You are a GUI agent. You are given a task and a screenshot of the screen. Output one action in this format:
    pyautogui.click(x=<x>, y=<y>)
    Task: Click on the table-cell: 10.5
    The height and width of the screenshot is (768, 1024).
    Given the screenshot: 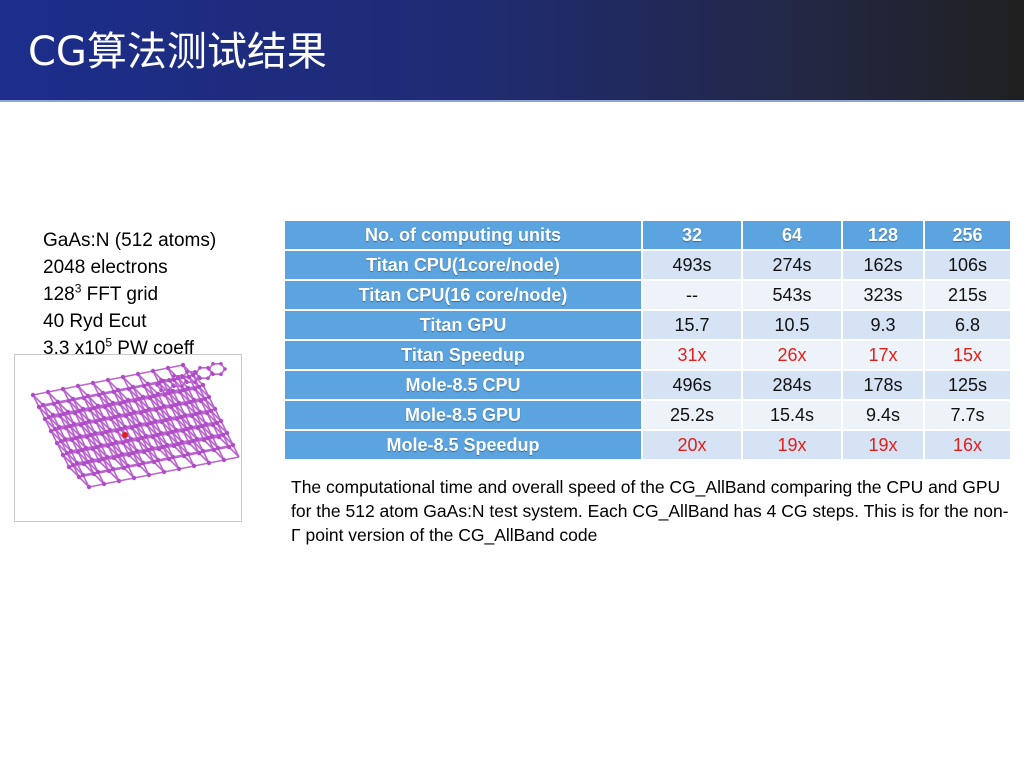 What is the action you would take?
    pyautogui.click(x=792, y=325)
    